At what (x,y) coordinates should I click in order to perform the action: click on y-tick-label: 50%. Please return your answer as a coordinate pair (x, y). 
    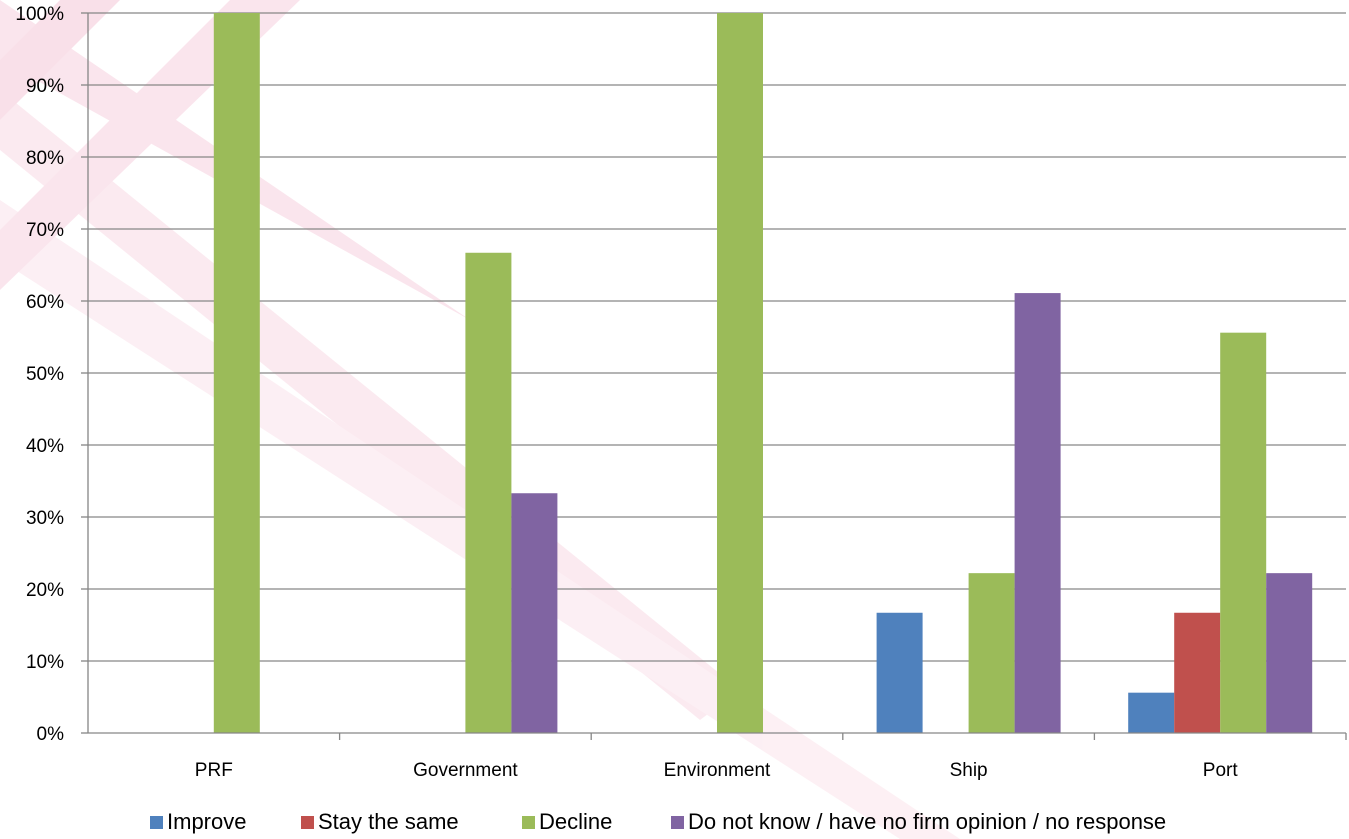
    Looking at the image, I should click on (45, 374).